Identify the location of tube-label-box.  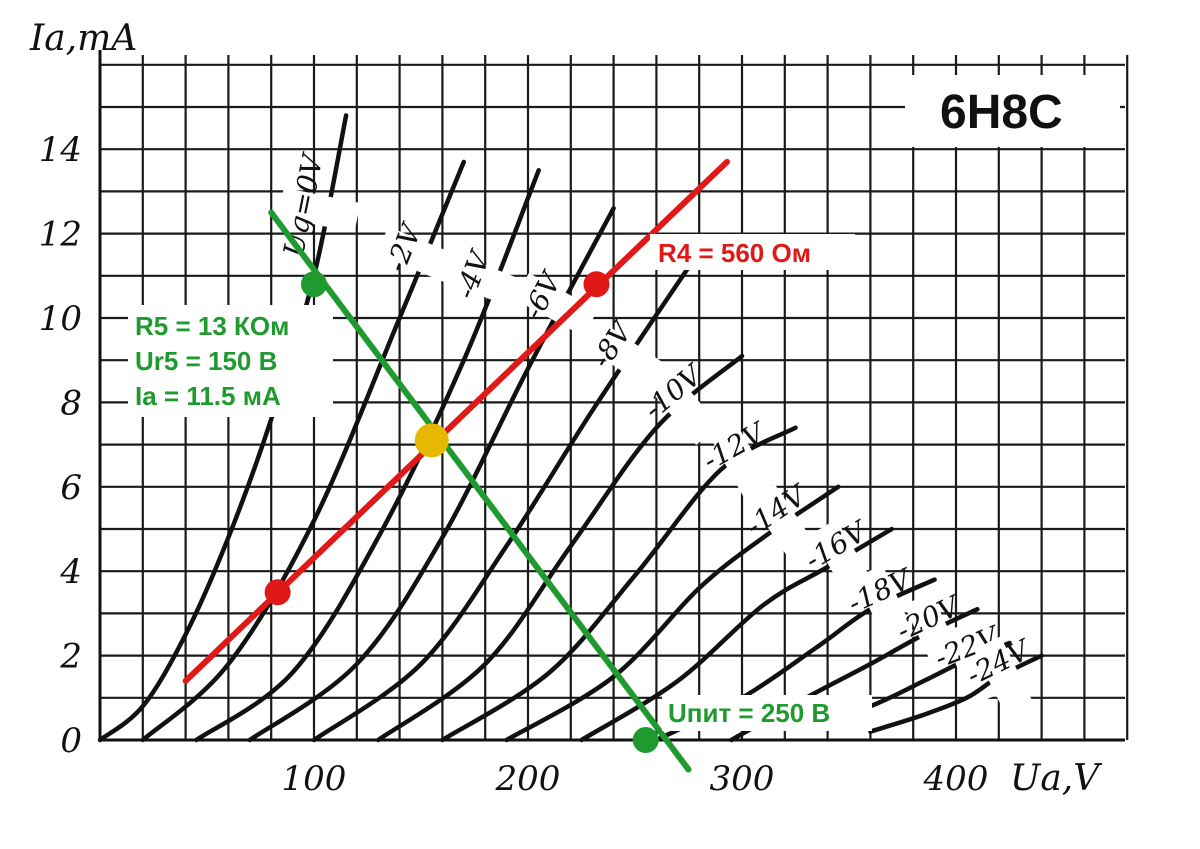
(1012, 111).